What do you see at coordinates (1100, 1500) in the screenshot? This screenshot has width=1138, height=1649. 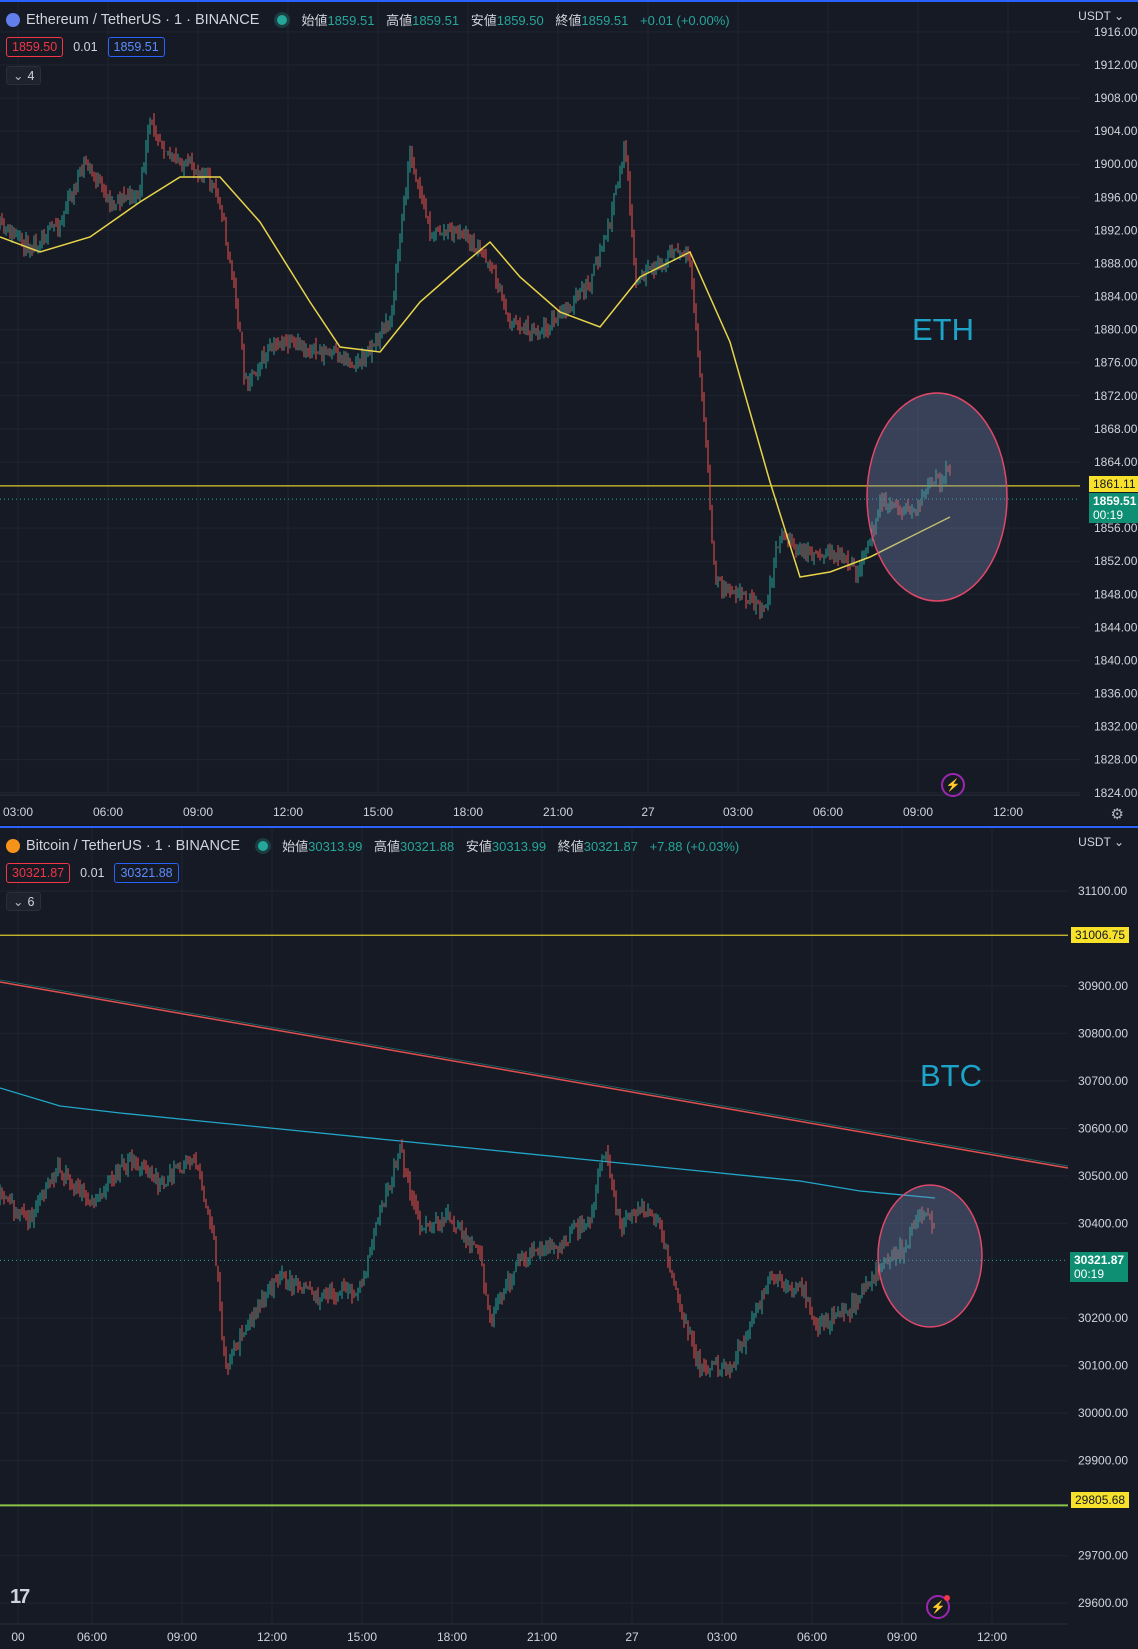 I see `btc-bottom-level-tag: 29805.68` at bounding box center [1100, 1500].